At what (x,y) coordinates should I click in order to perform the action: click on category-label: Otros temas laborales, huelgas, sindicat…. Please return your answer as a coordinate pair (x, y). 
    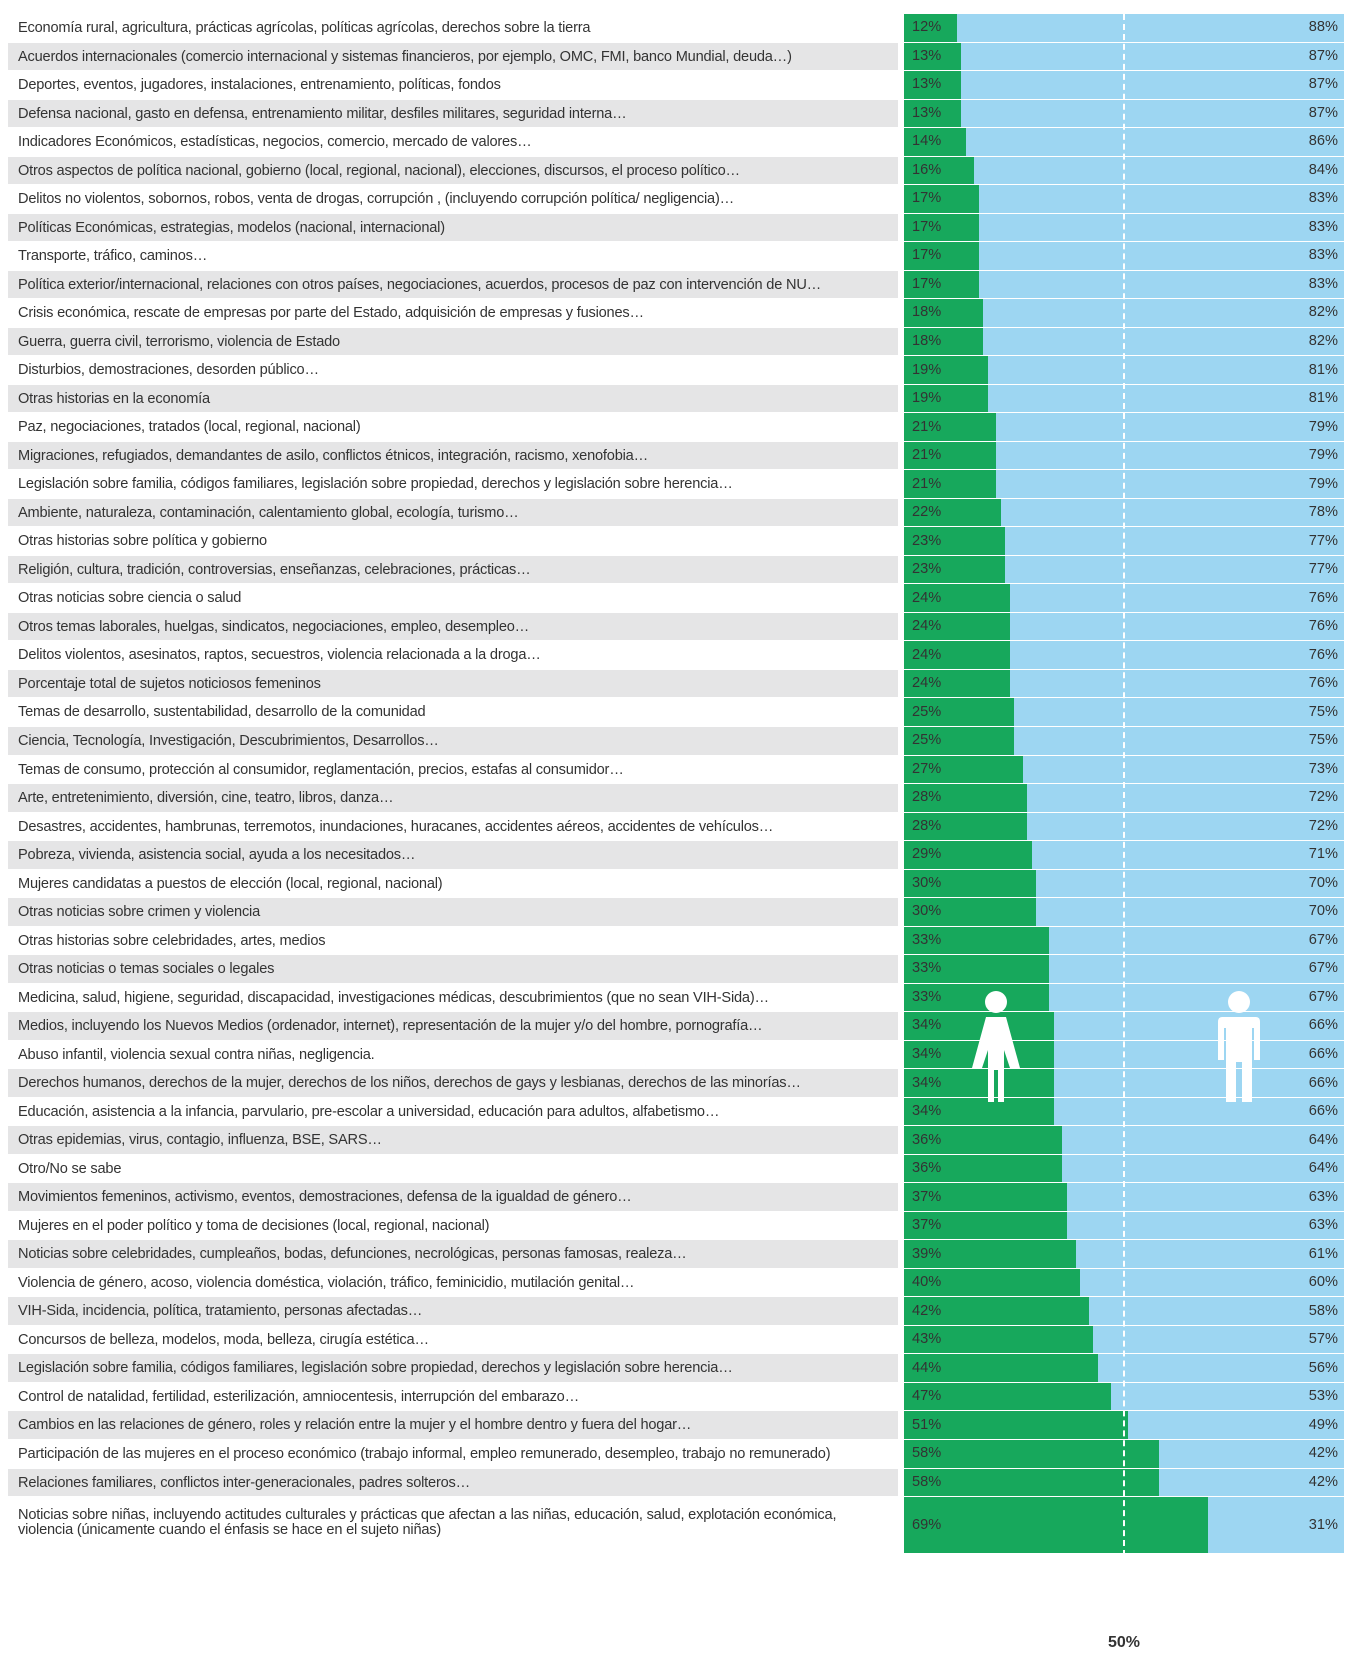
    Looking at the image, I should click on (274, 626).